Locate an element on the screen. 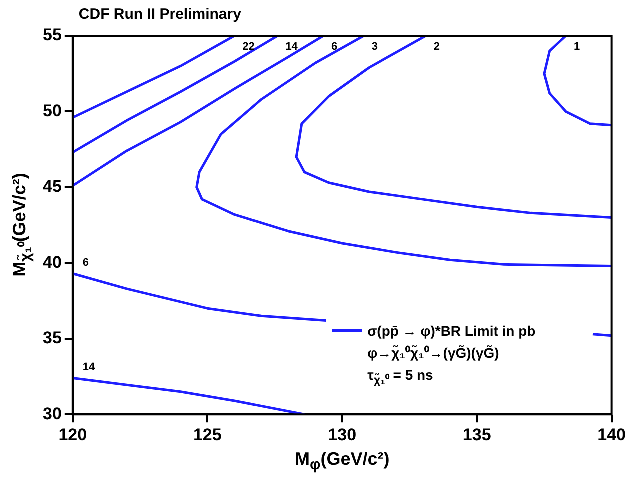 This screenshot has height=487, width=629. x-tick-label: 125 is located at coordinates (207, 434).